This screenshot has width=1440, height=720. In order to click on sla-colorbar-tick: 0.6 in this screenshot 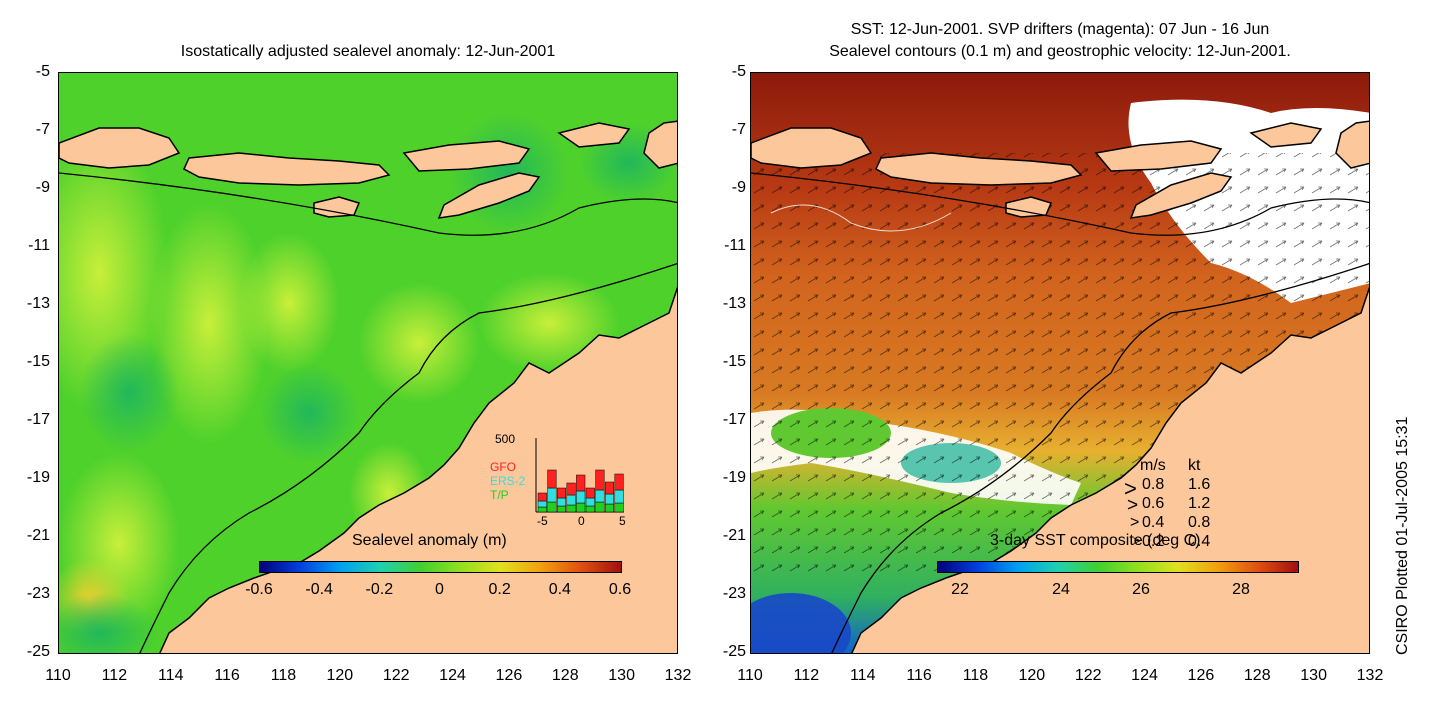, I will do `click(620, 589)`.